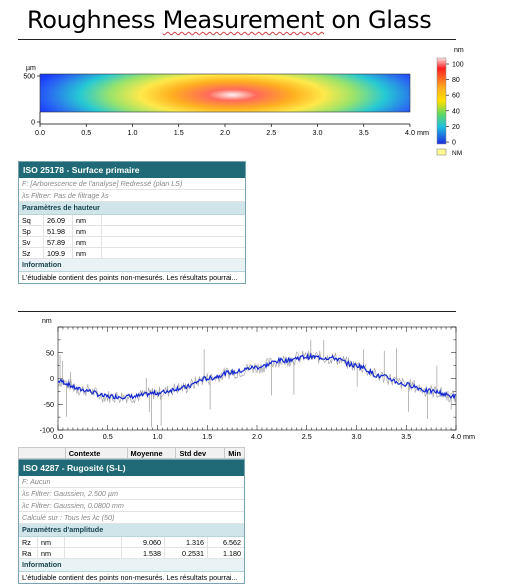 The width and height of the screenshot is (511, 588). What do you see at coordinates (264, 436) in the screenshot?
I see `profile-x-tick-labels: 0.0 0.5 1.0 1.5 2.0 2.5 3.0 3.5 4.0 mm` at bounding box center [264, 436].